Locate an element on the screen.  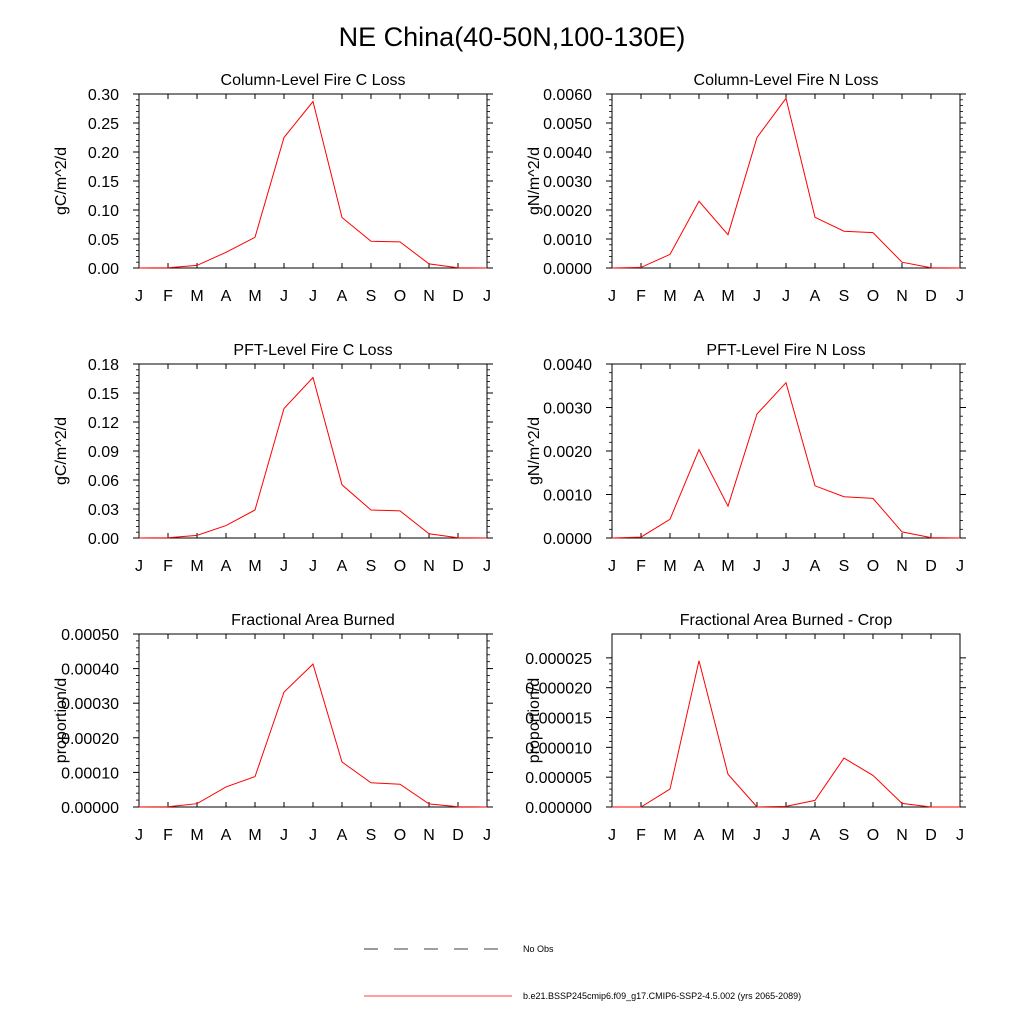
y-tick-label: 0.0010 is located at coordinates (567, 240).